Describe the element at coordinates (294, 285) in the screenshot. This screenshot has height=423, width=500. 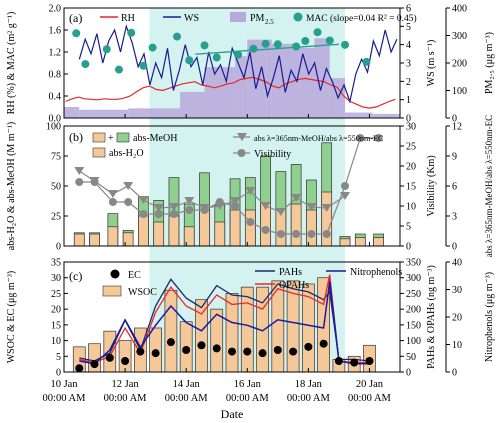
I see `legend-opahs-label: OPAHs` at that location.